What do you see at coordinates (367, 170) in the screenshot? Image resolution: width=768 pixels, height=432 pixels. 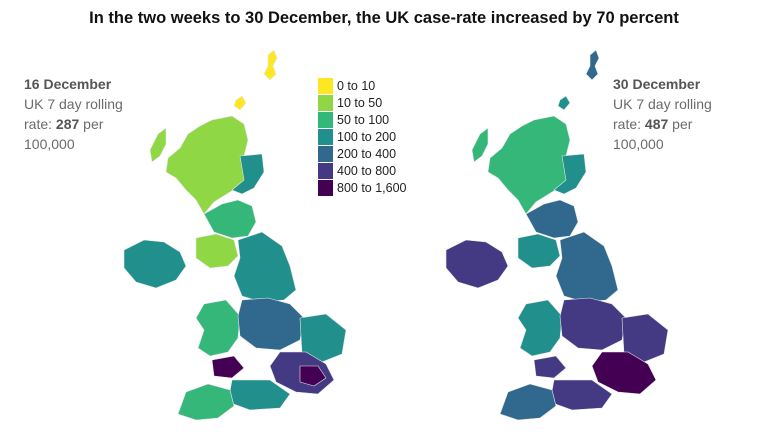 I see `legend-label: 400 to 800` at bounding box center [367, 170].